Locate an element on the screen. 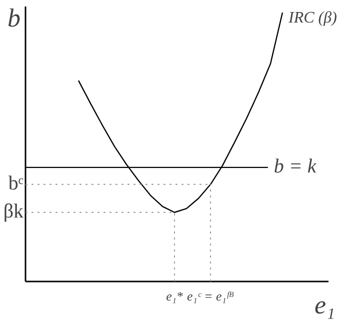 Image resolution: width=356 pixels, height=322 pixels. ref-line-label: bᶜ is located at coordinates (16, 183).